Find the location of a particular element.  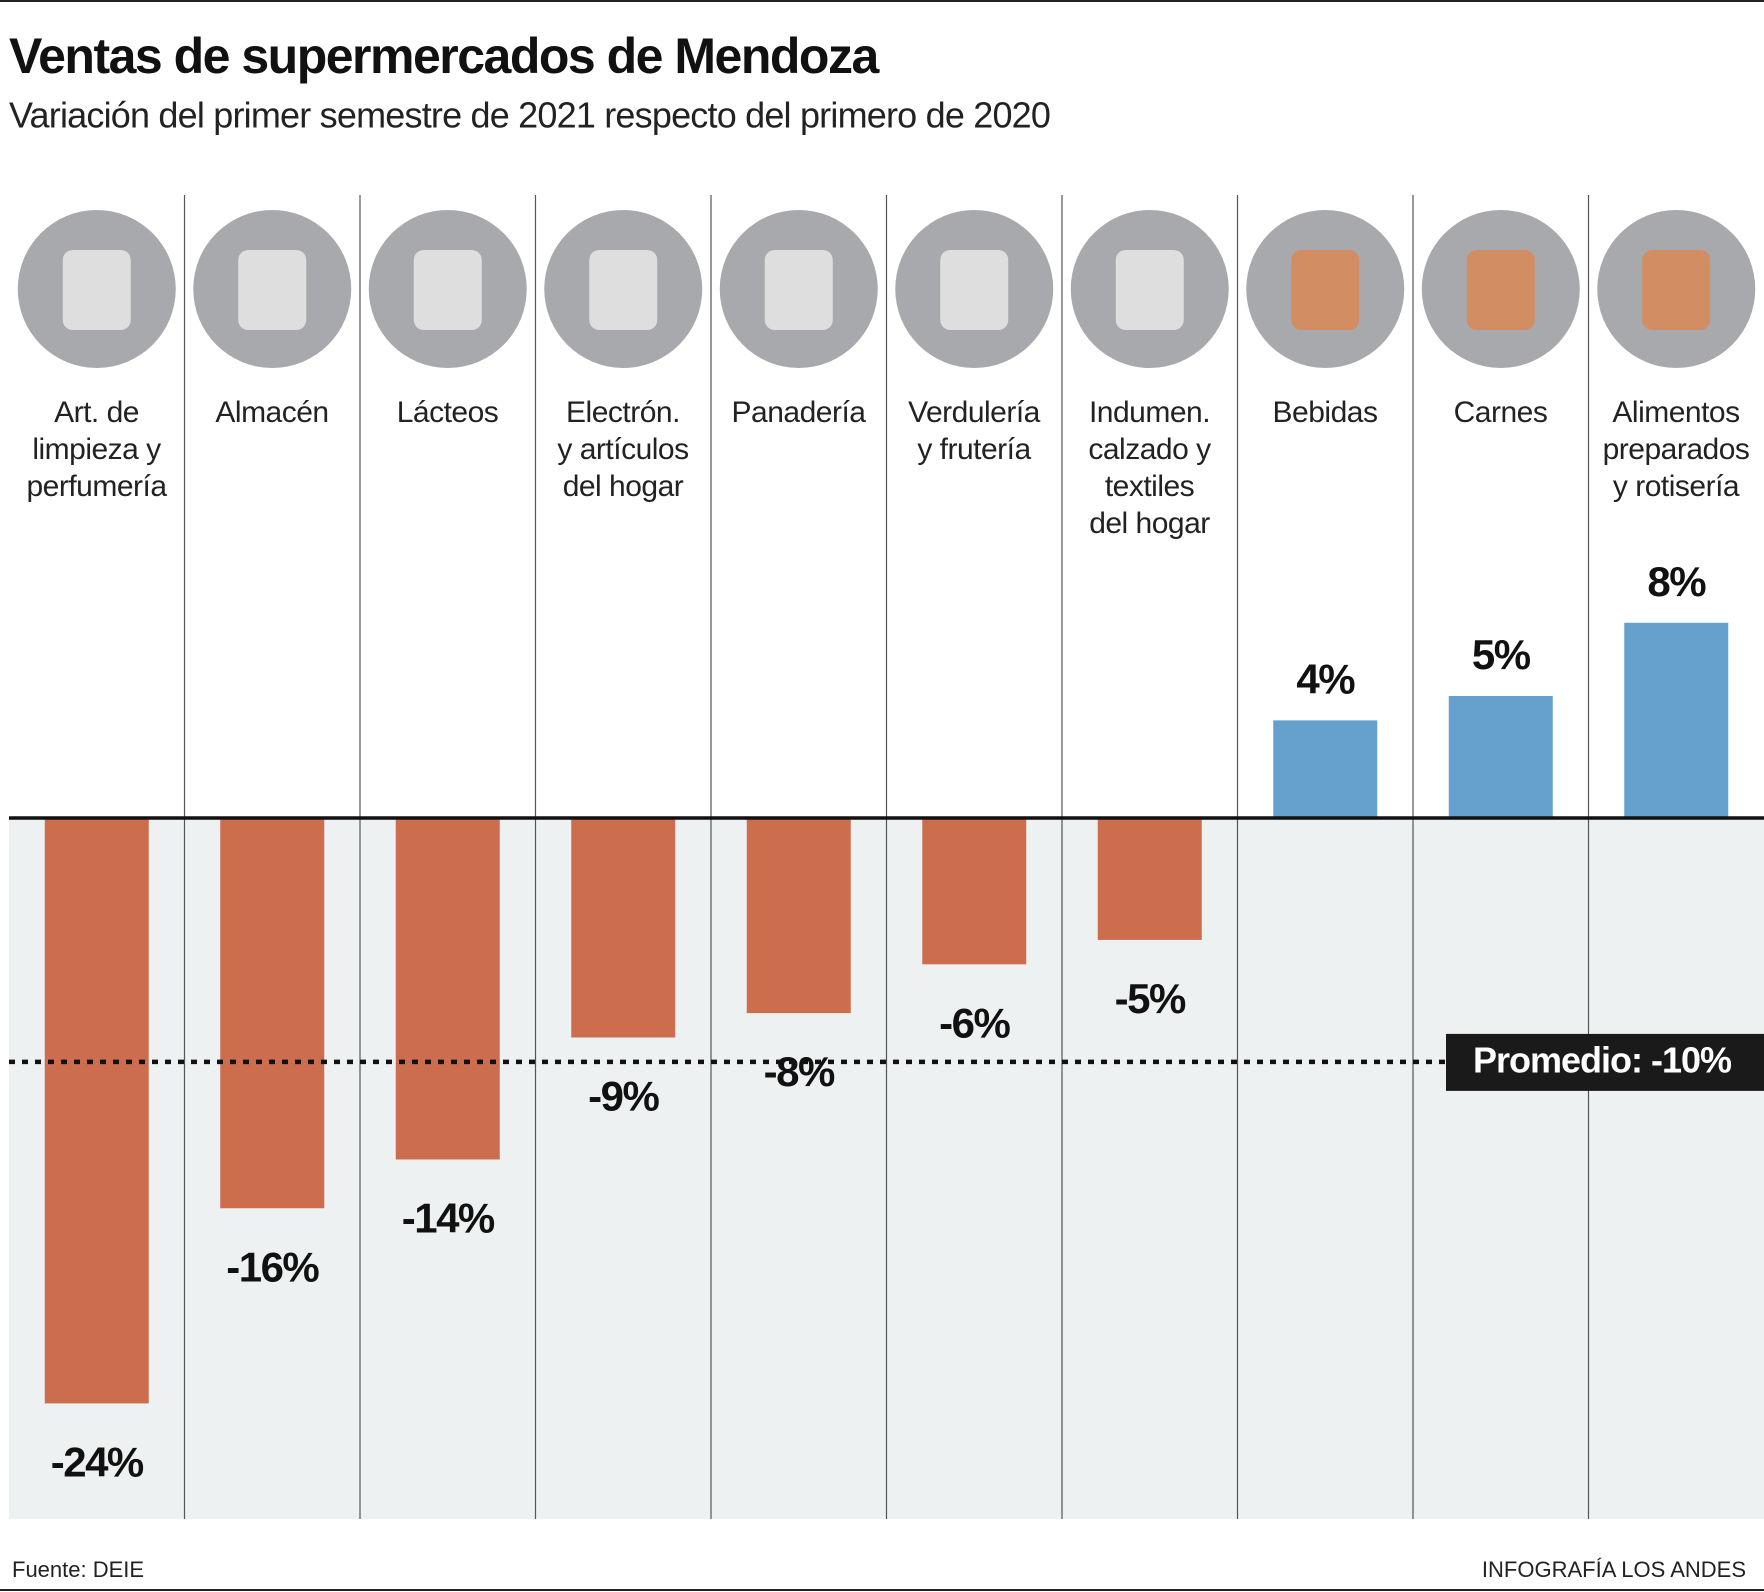

value-label: -24% is located at coordinates (97, 1462).